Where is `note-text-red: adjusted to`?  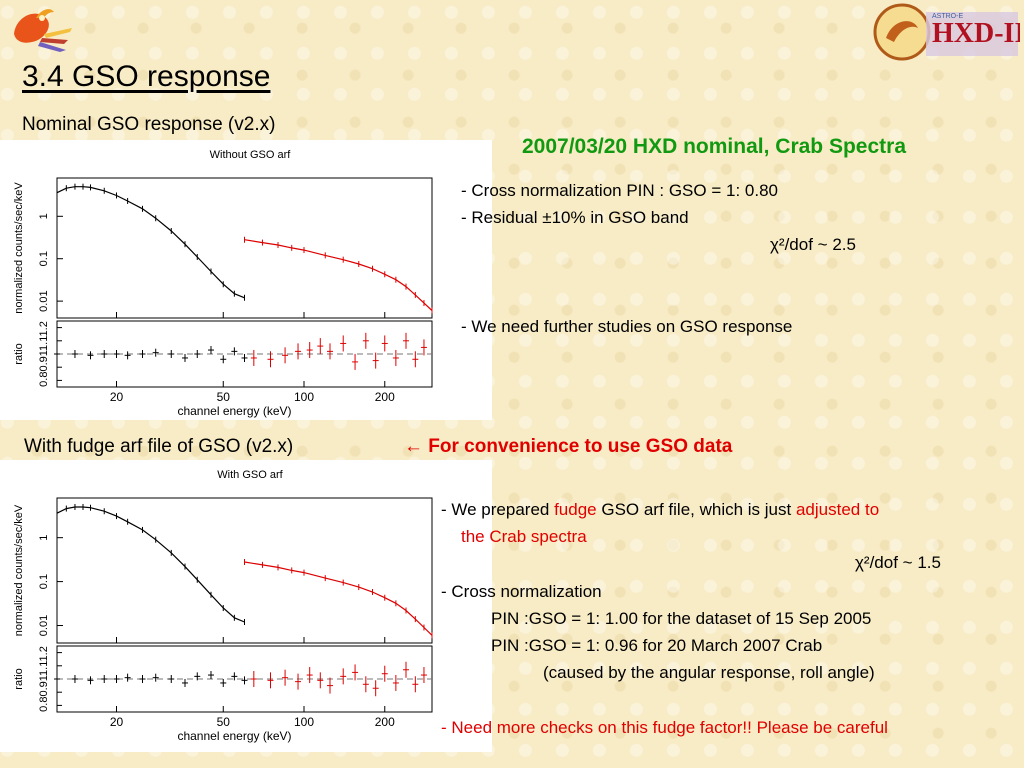
note-text-red: adjusted to is located at coordinates (837, 509).